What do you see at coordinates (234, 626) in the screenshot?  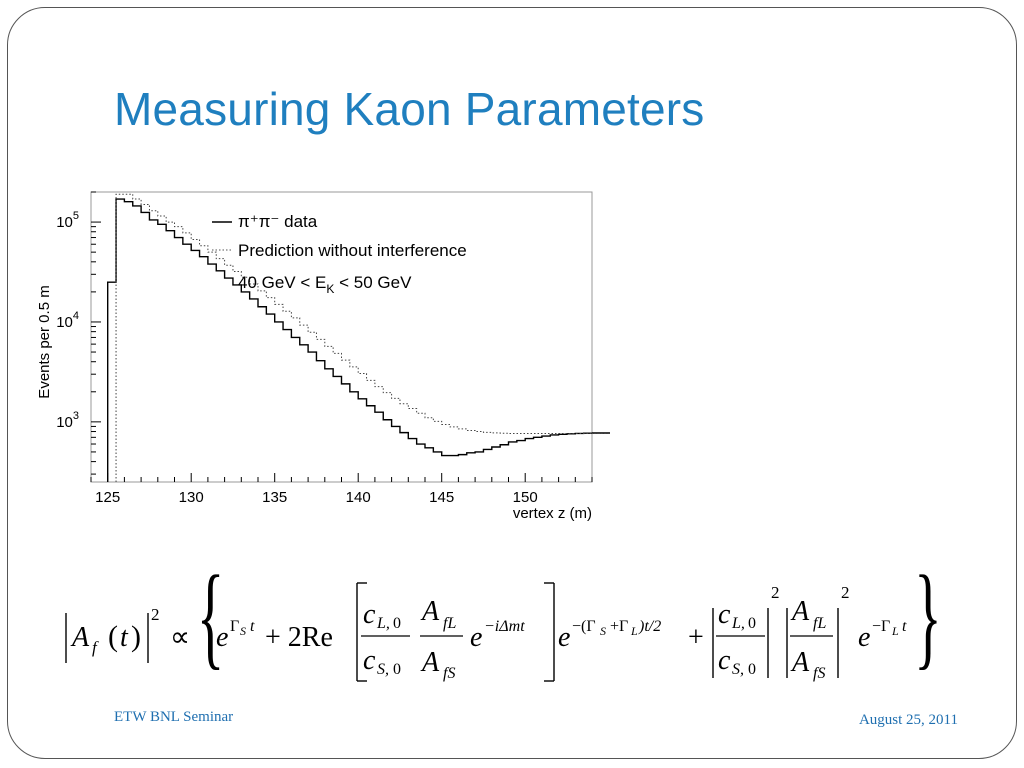 I see `svg-text: Γ` at bounding box center [234, 626].